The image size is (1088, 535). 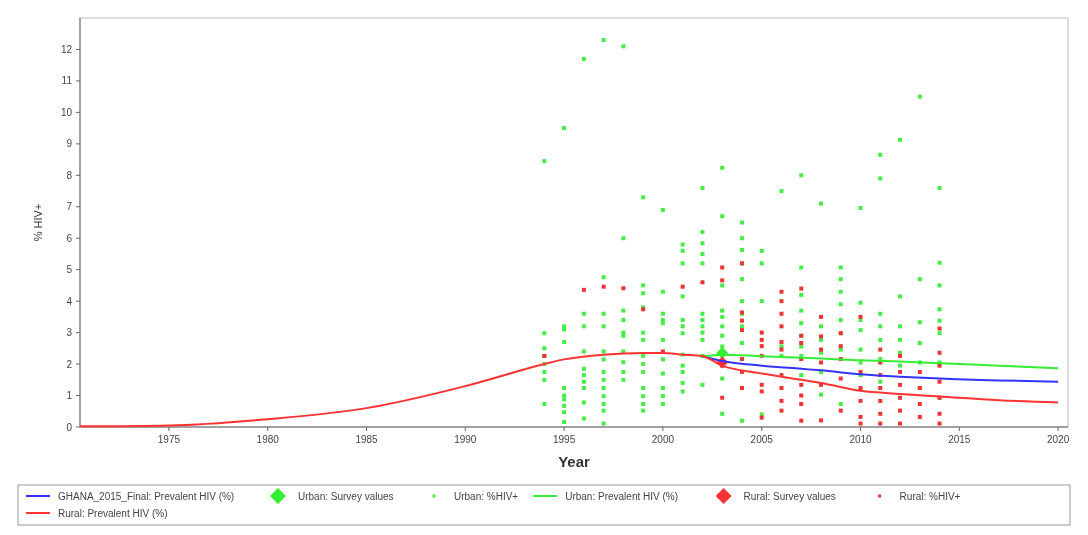 I want to click on legend-label: Urban: Prevalent HIV (%), so click(x=622, y=496).